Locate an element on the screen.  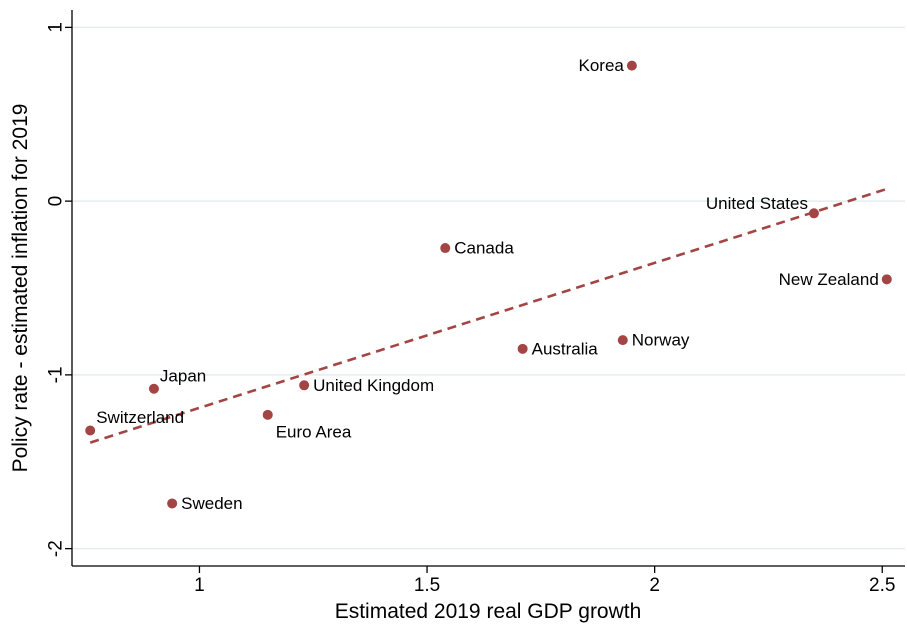
point-label: United Kingdom is located at coordinates (373, 385).